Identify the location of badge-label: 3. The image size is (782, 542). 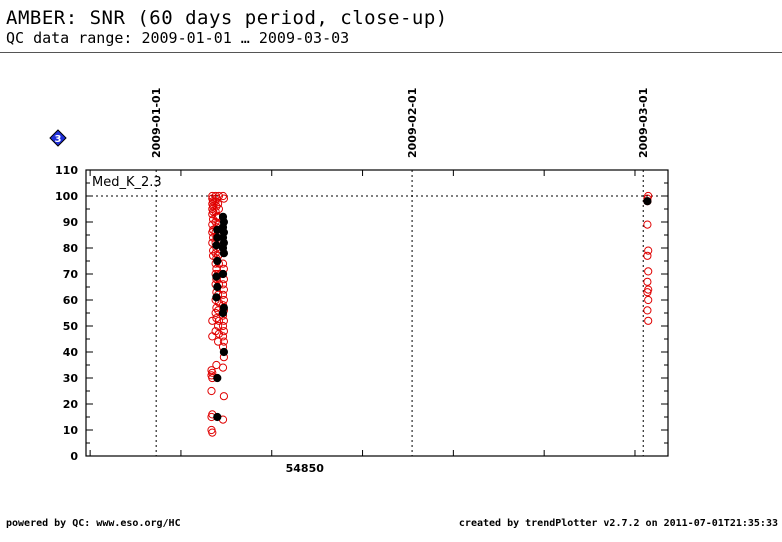
(58, 139).